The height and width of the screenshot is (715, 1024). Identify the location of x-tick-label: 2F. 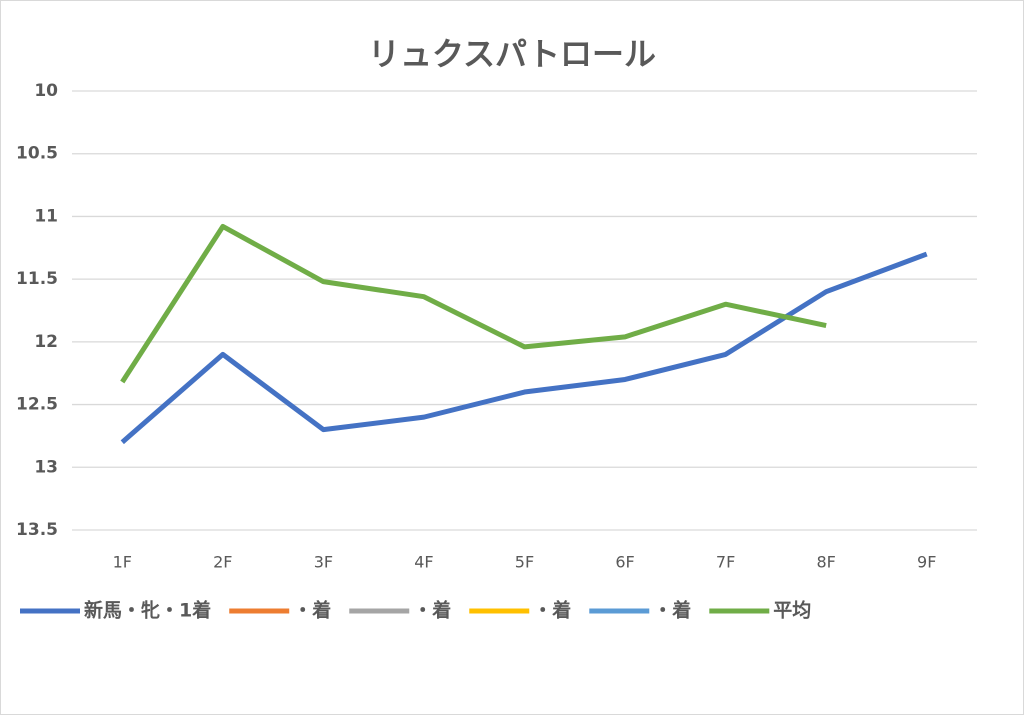
(222, 562).